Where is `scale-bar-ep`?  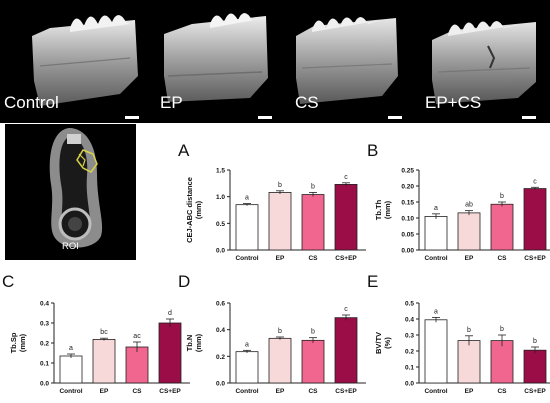
scale-bar-ep is located at coordinates (265, 117).